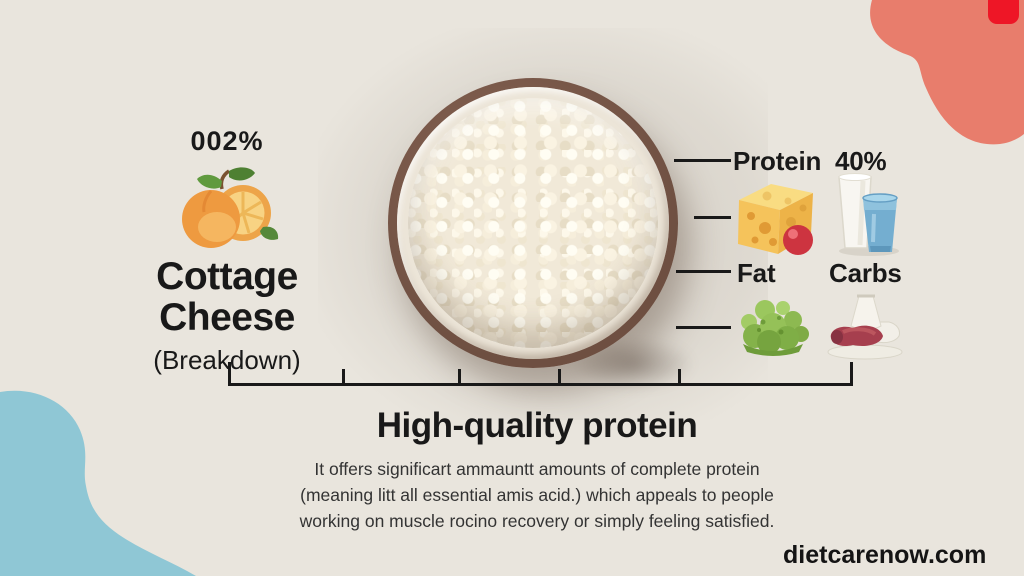 Image resolution: width=1024 pixels, height=576 pixels. Describe the element at coordinates (868, 214) in the screenshot. I see `milk-glasses-icon` at that location.